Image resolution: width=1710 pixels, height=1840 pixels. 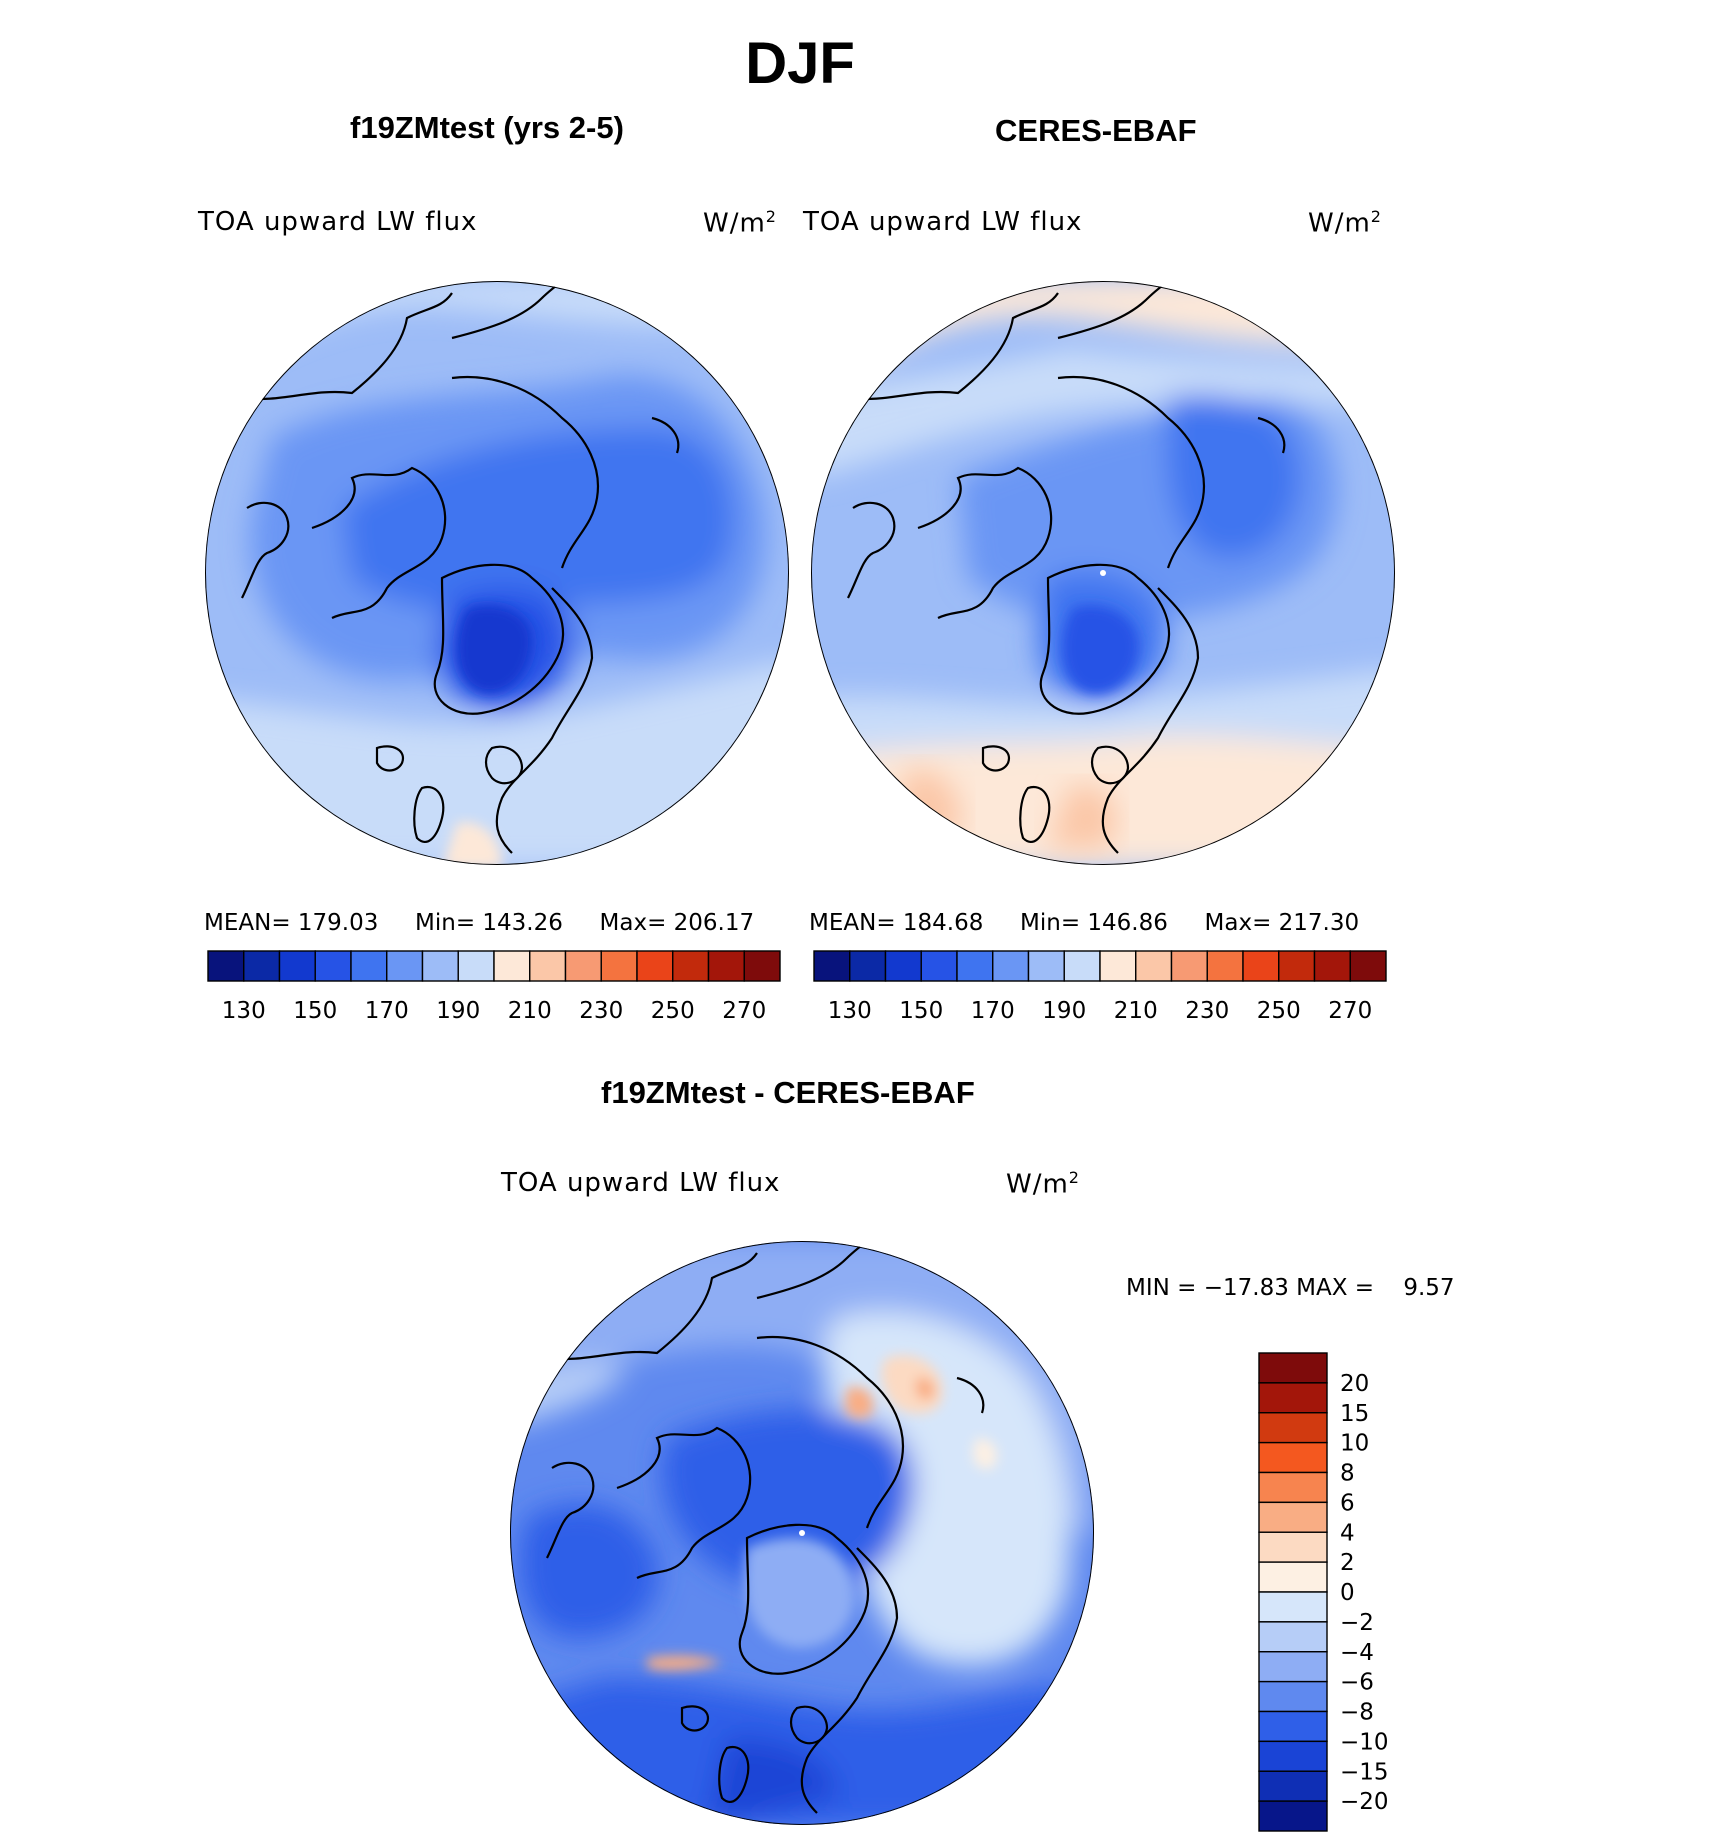 What do you see at coordinates (1347, 1533) in the screenshot?
I see `colorbar-diff-tick-label: 4` at bounding box center [1347, 1533].